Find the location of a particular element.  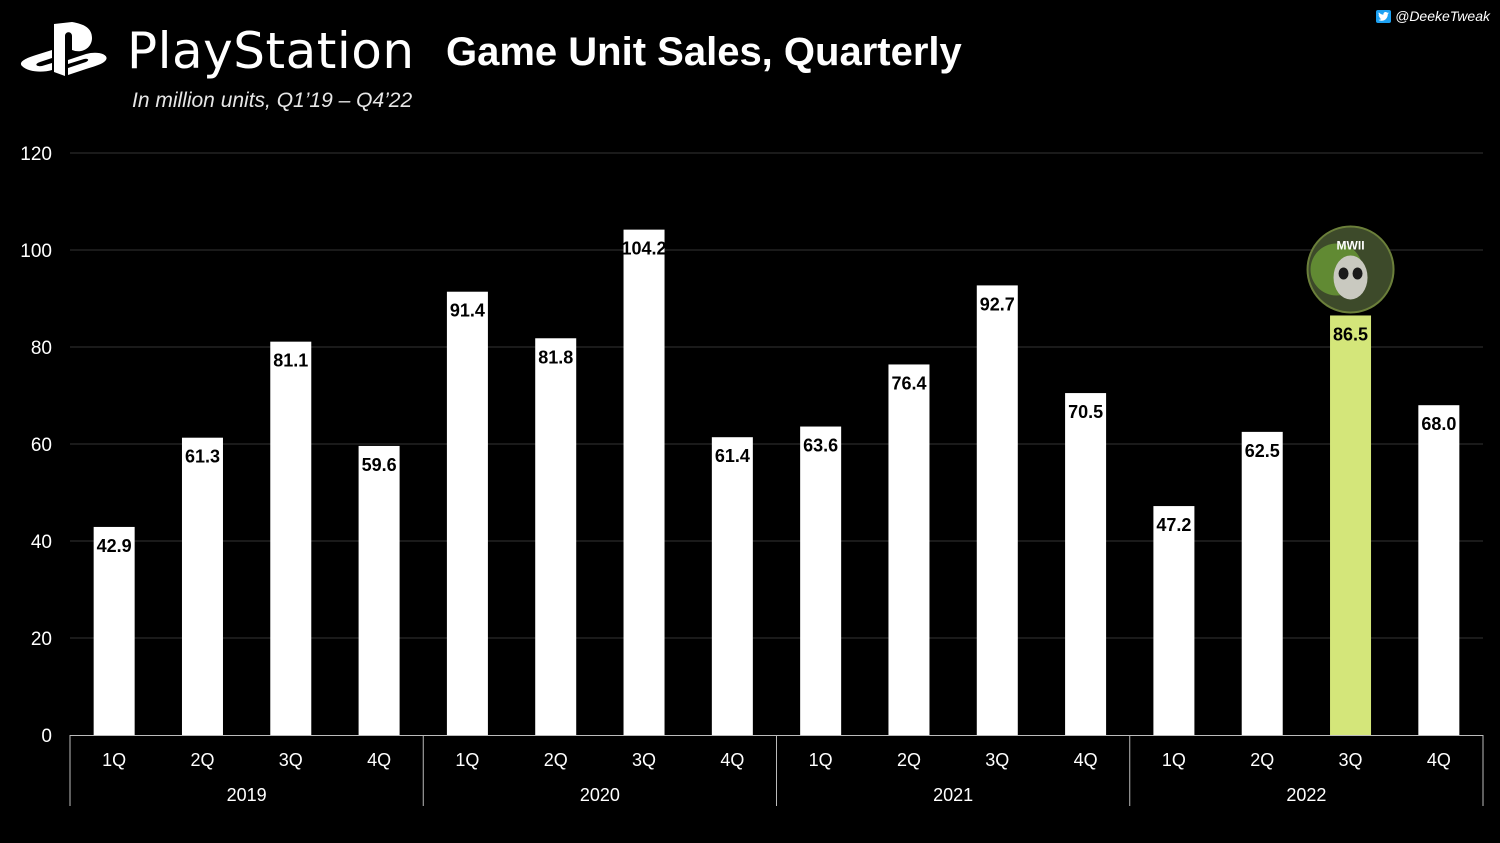

year-group-label: 2021 is located at coordinates (953, 795).